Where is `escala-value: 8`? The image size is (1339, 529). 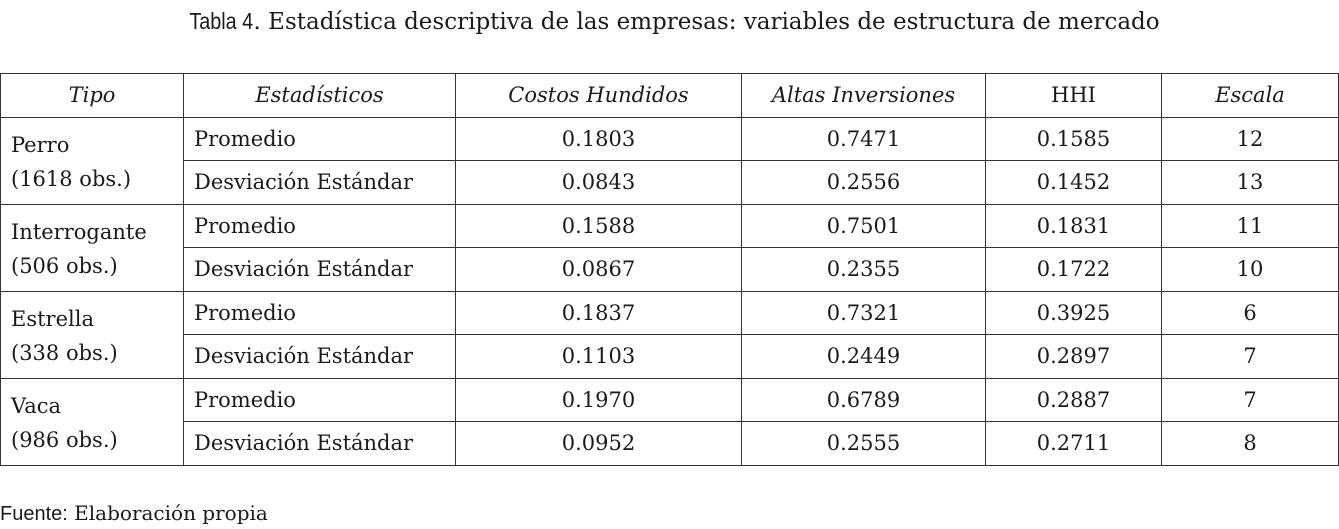
escala-value: 8 is located at coordinates (1250, 443).